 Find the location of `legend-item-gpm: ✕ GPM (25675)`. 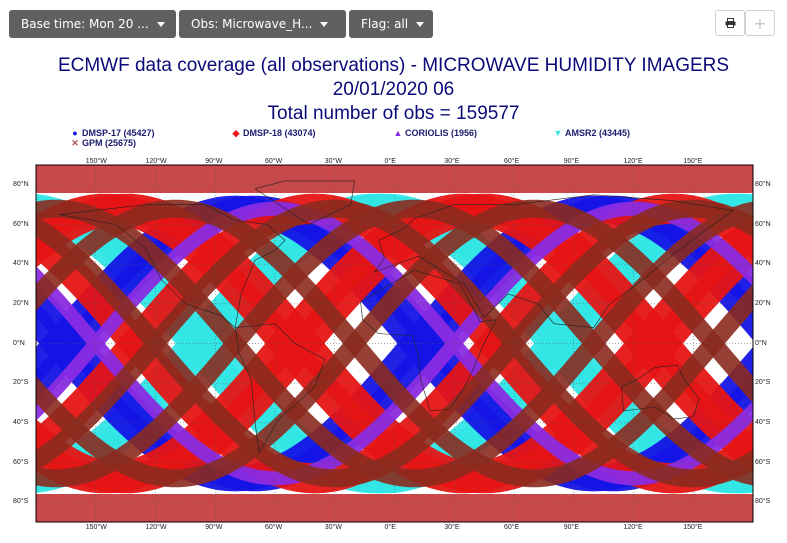

legend-item-gpm: ✕ GPM (25675) is located at coordinates (103, 143).